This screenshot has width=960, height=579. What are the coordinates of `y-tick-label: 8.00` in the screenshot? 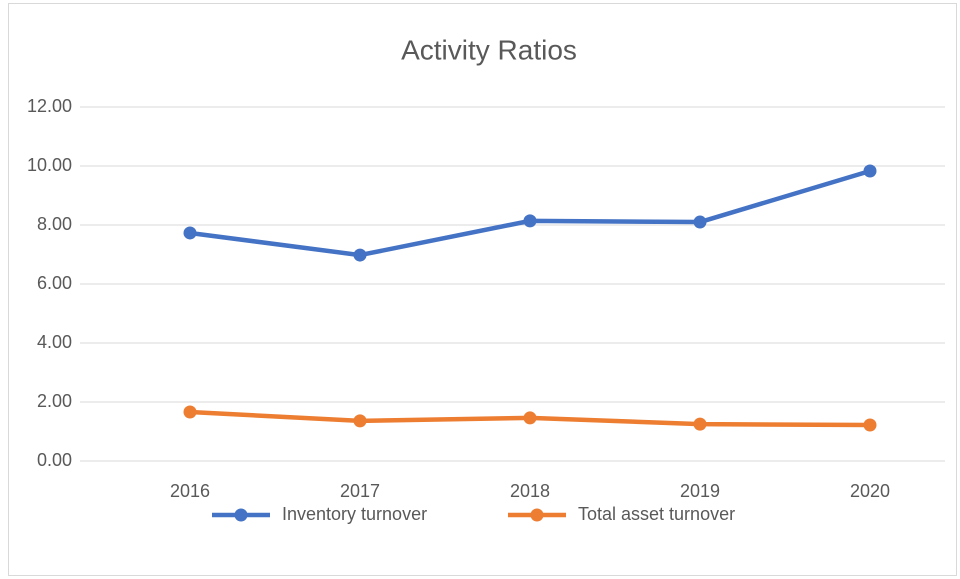 It's located at (54, 224).